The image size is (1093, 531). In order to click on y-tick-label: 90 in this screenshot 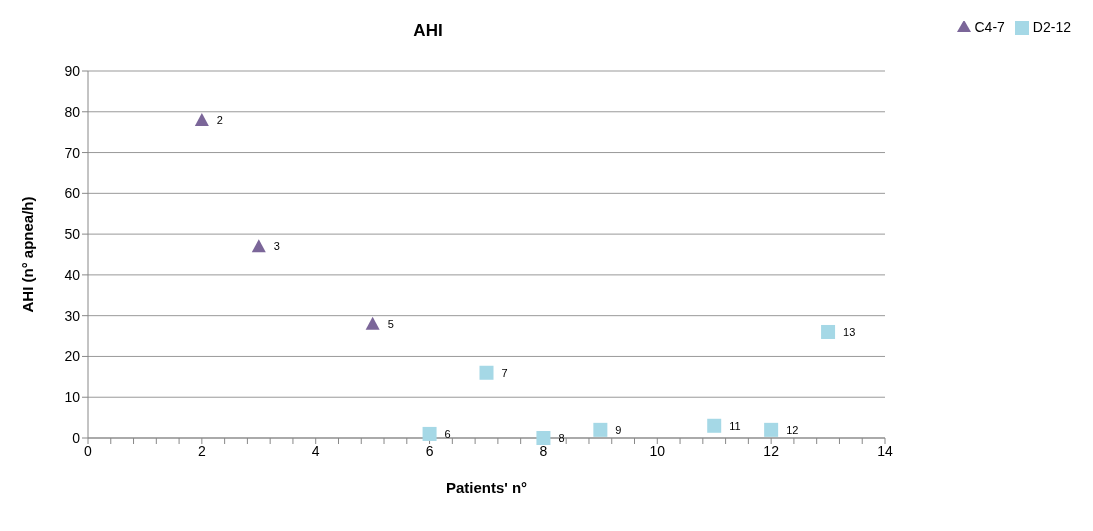, I will do `click(72, 70)`.